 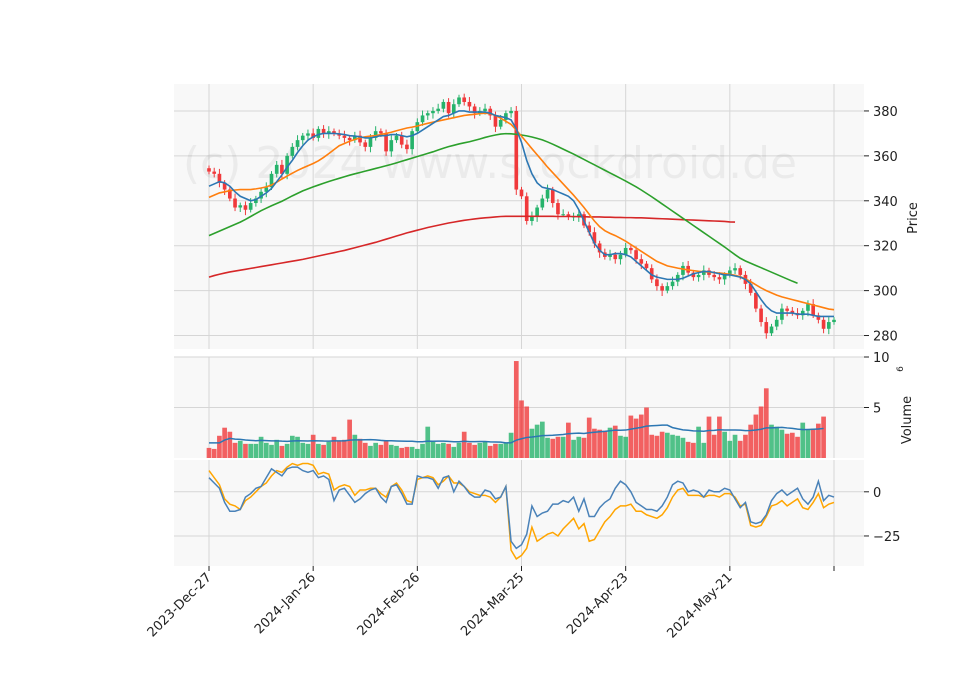 I want to click on price-y-tick-label-1: 300, so click(x=885, y=292).